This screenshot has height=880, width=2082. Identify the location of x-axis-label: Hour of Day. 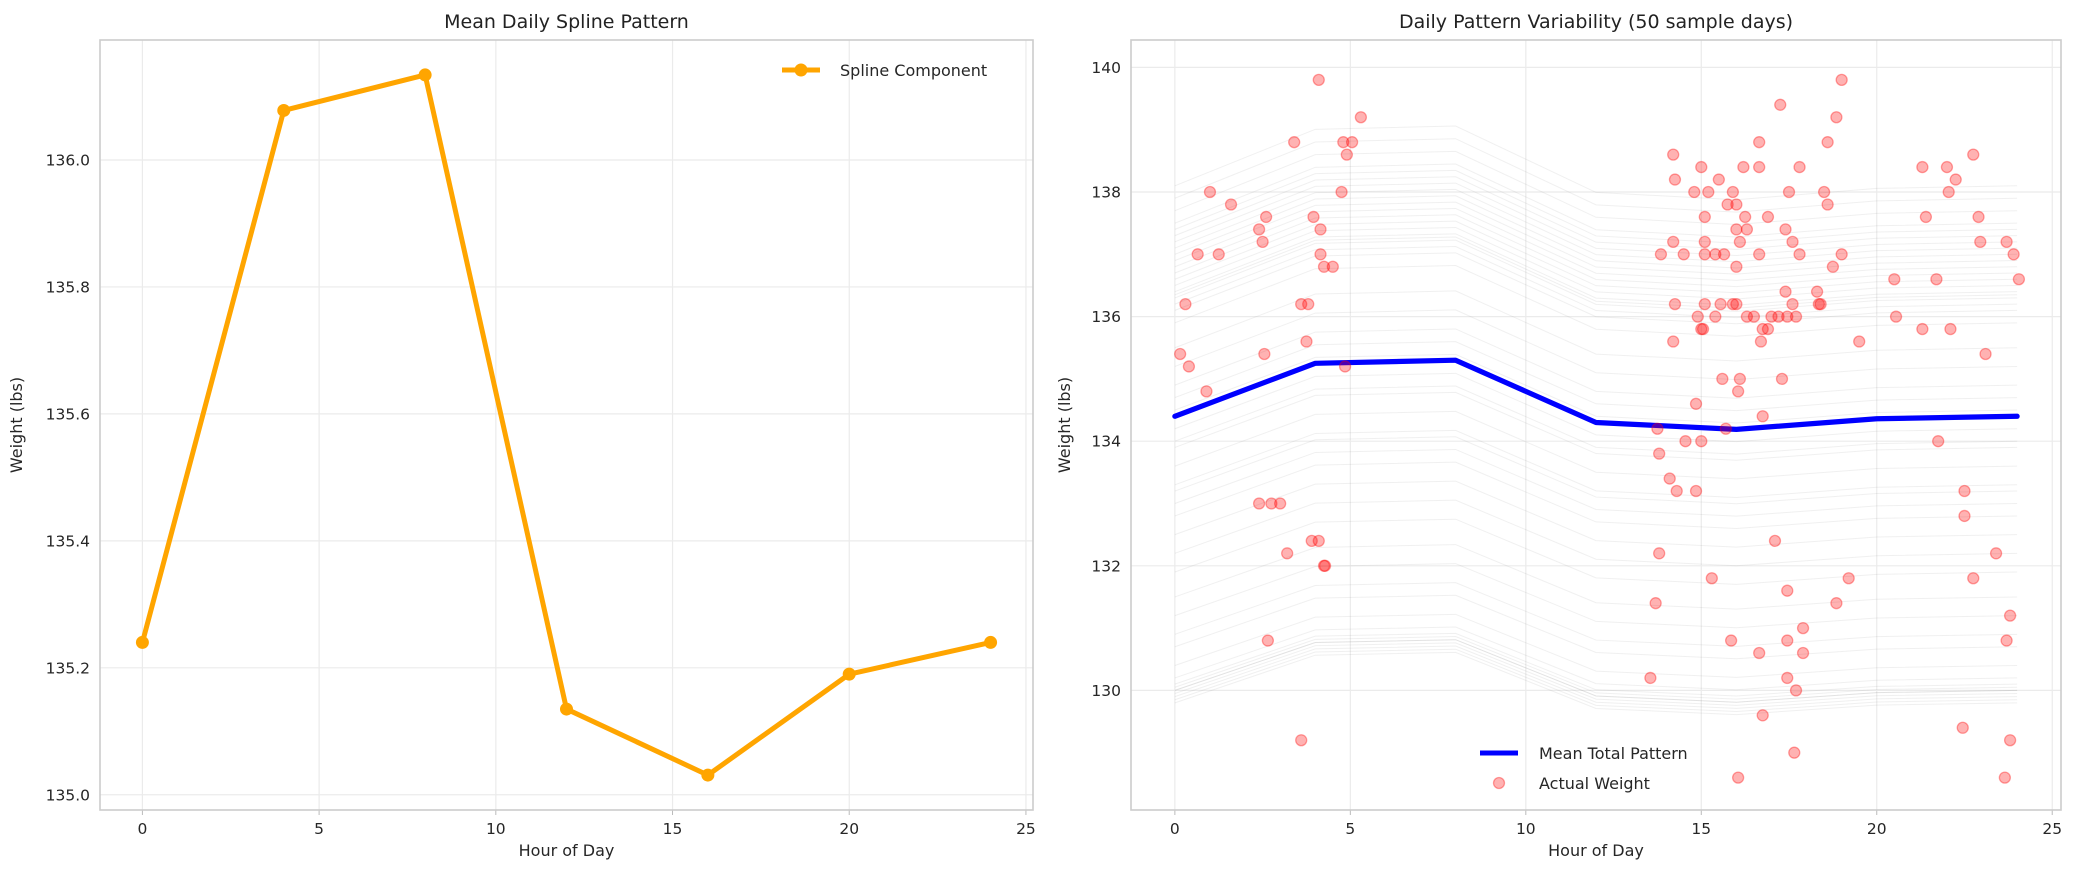
(567, 850).